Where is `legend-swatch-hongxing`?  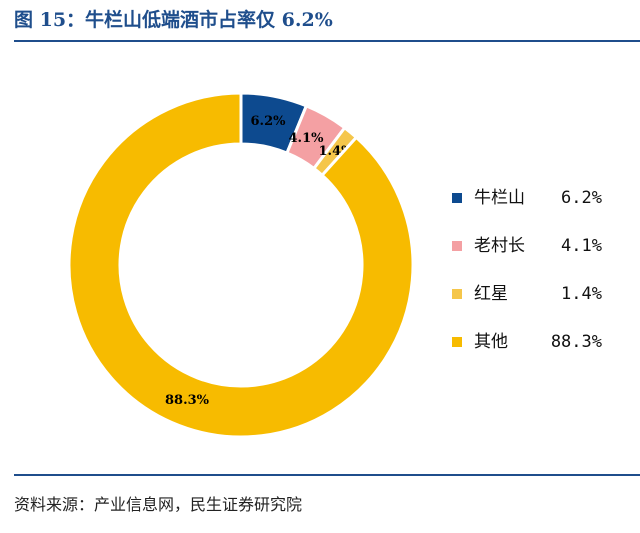 legend-swatch-hongxing is located at coordinates (457, 294).